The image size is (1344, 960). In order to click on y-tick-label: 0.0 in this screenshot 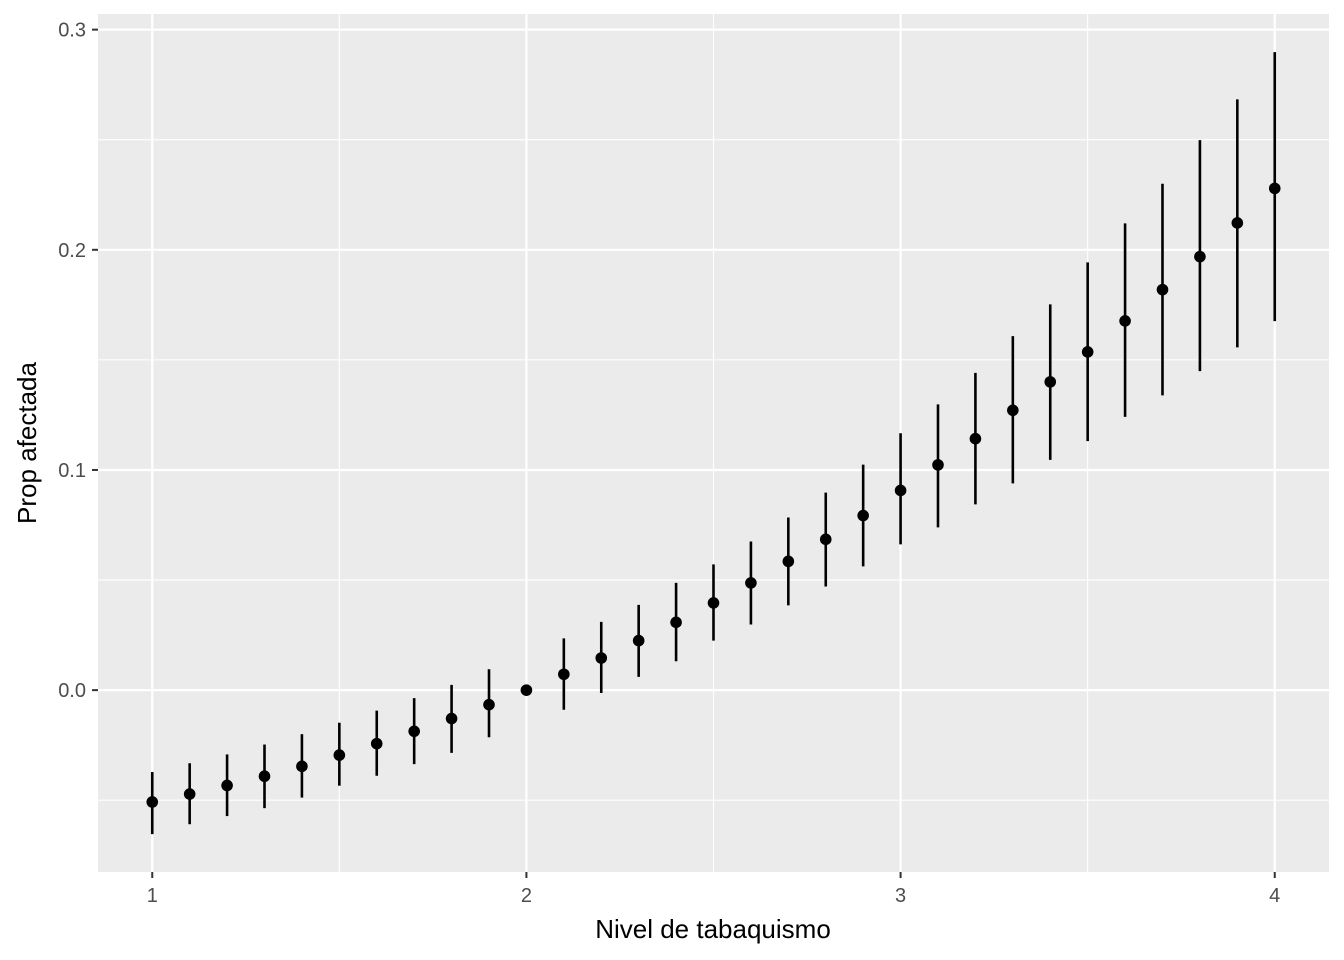, I will do `click(72, 691)`.